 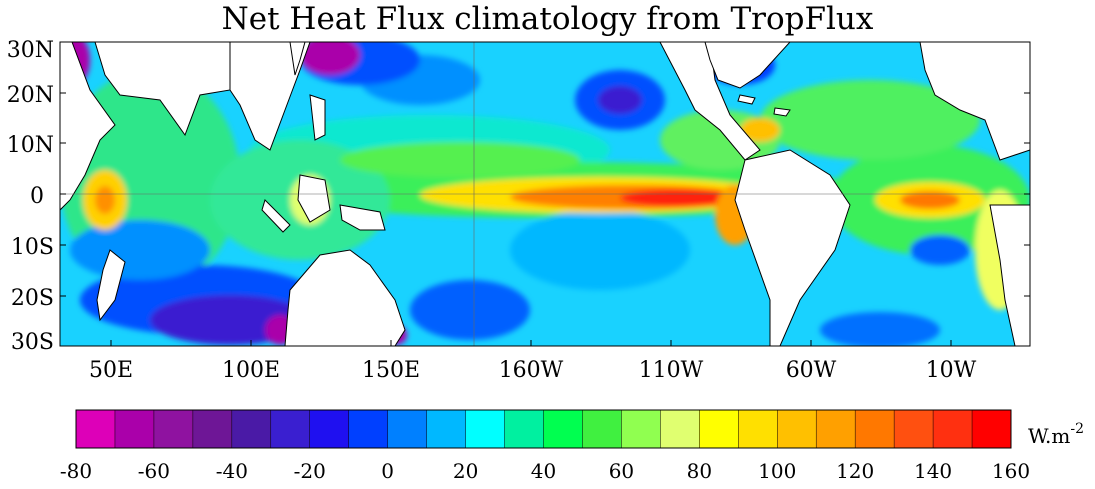 What do you see at coordinates (387, 471) in the screenshot?
I see `colorbar-tick-label: 0` at bounding box center [387, 471].